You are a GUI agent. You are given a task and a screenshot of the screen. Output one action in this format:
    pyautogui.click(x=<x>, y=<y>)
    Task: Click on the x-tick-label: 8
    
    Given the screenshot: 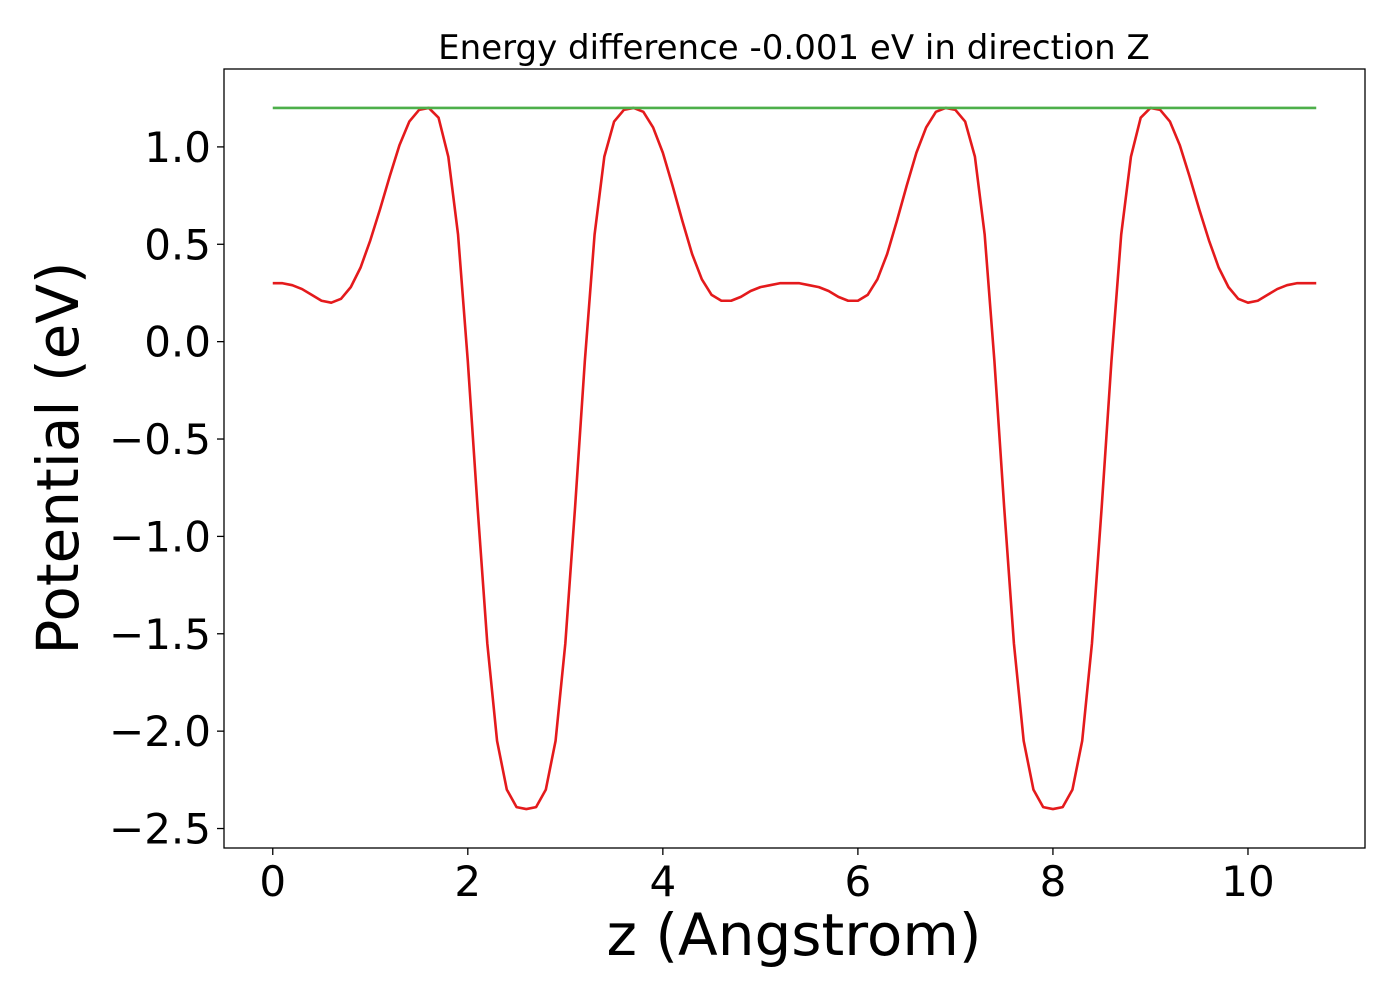 What is the action you would take?
    pyautogui.click(x=1053, y=881)
    